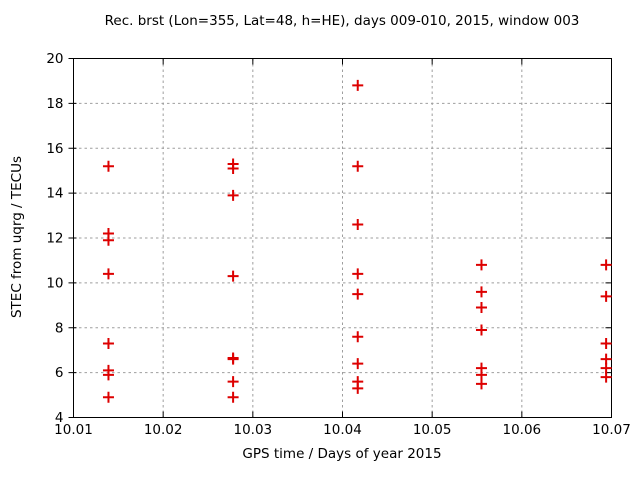  I want to click on x-tick-label: 10.04, so click(342, 430).